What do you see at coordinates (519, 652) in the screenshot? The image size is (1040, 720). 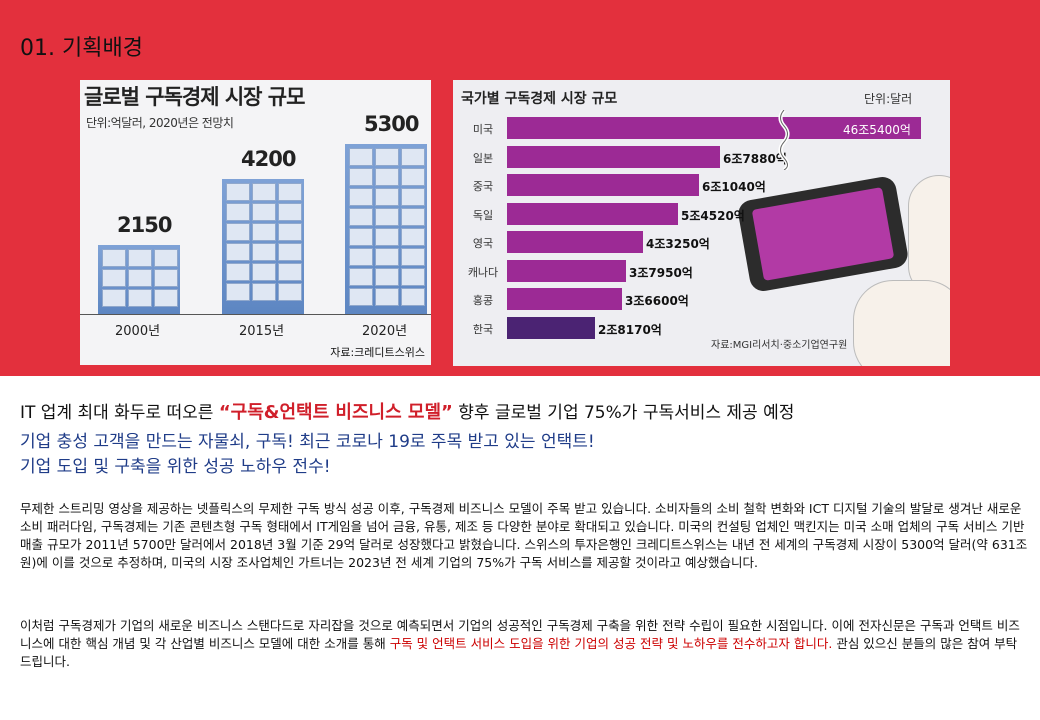 I see `paragraph-2-closing: 관심 있으신 분들의 많은 참여 부탁 드립니다.` at bounding box center [519, 652].